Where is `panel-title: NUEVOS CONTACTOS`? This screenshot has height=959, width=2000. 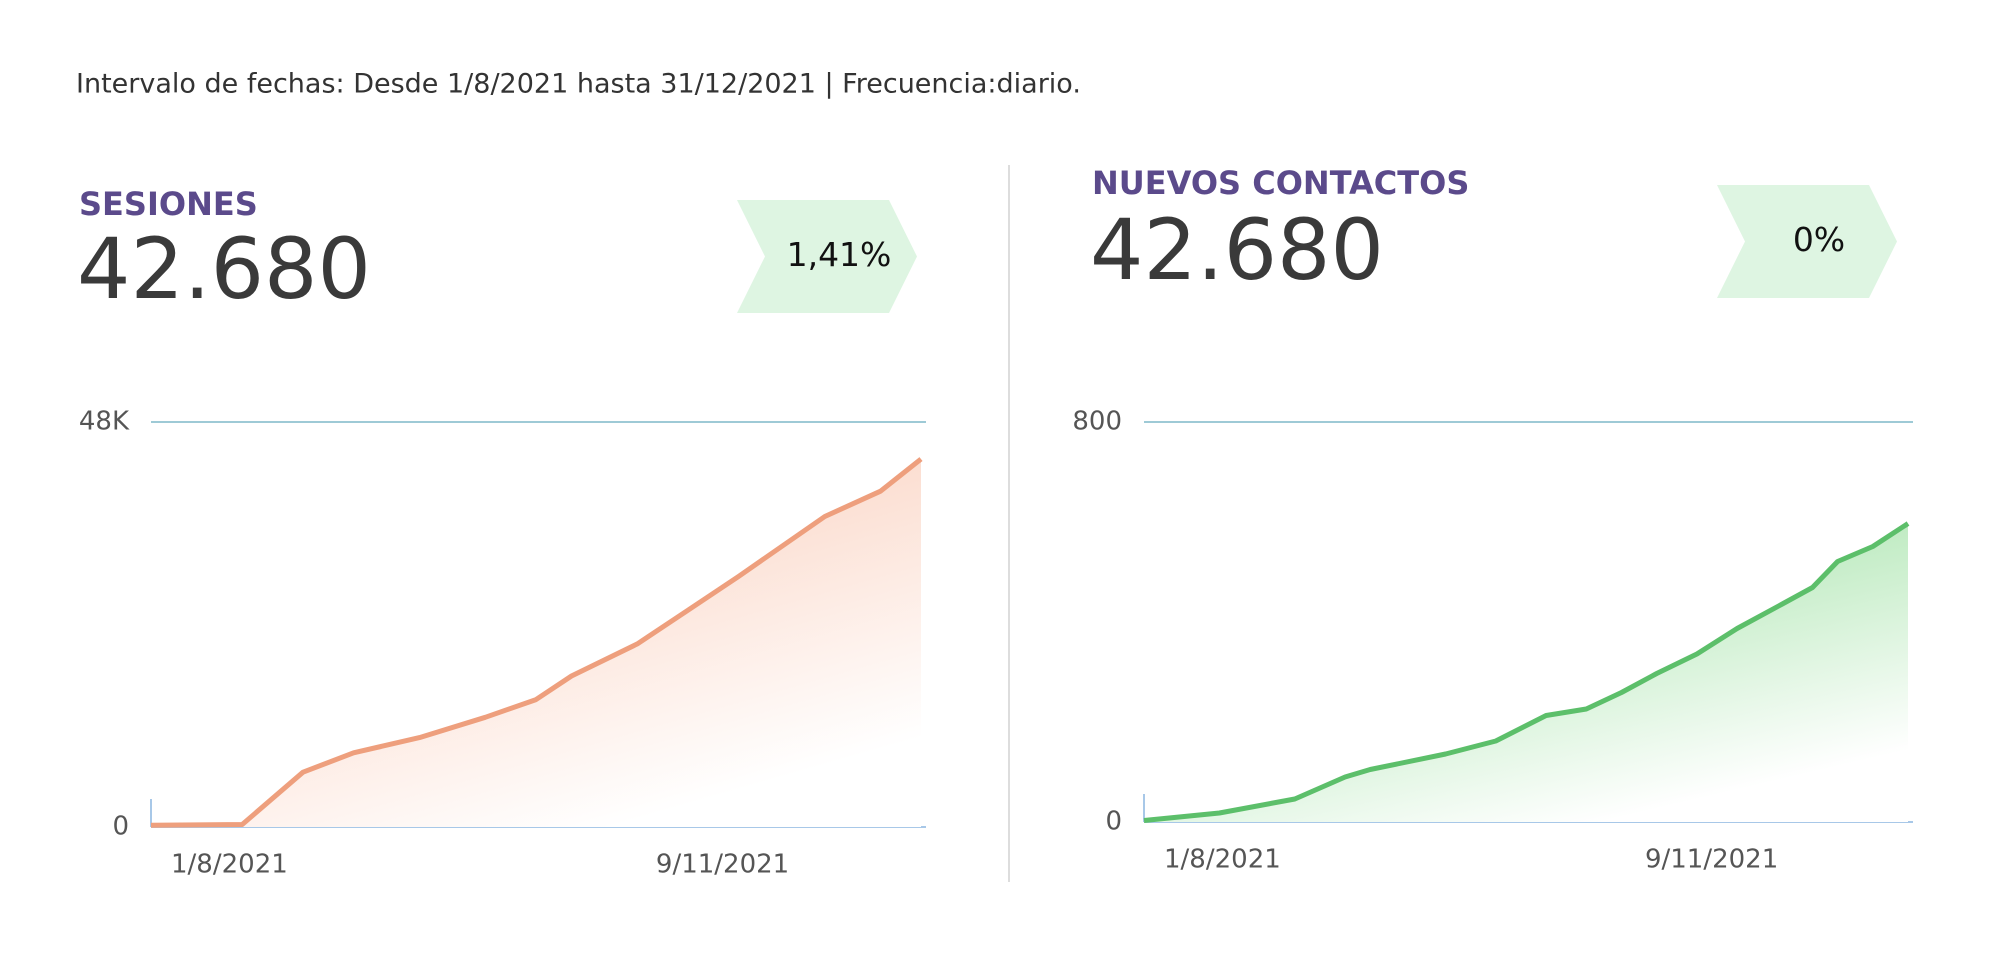
panel-title: NUEVOS CONTACTOS is located at coordinates (1280, 183).